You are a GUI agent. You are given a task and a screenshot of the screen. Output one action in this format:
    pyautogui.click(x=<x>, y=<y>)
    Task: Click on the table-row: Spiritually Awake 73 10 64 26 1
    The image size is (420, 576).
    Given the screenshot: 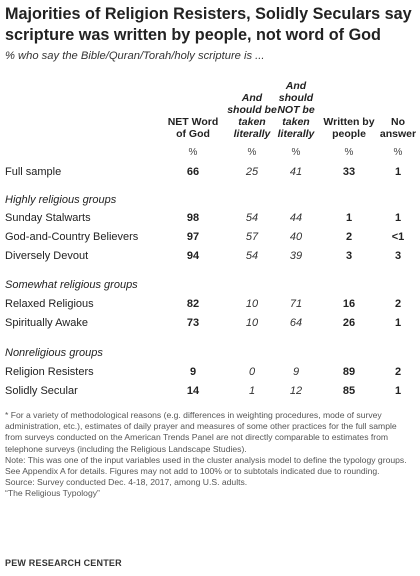 What is the action you would take?
    pyautogui.click(x=210, y=324)
    